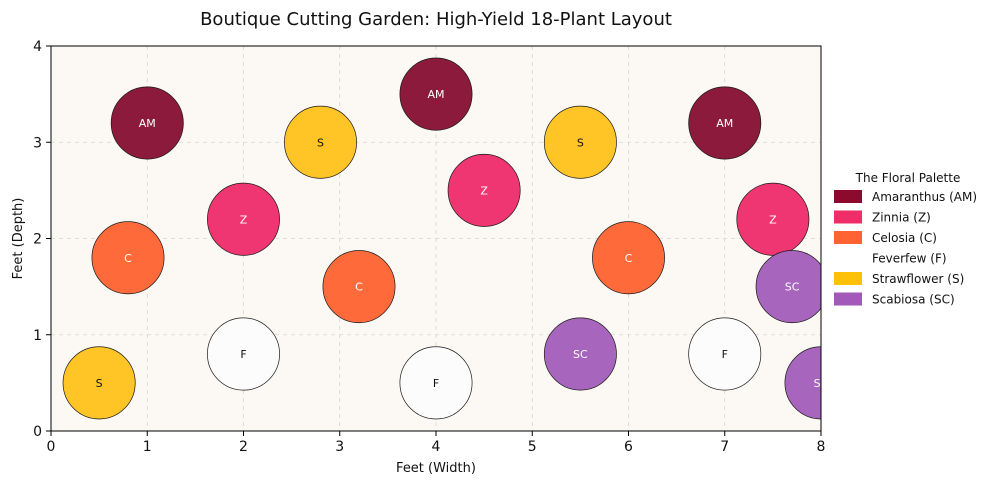 This screenshot has height=486, width=998. I want to click on legend-label: Feverfew (F), so click(909, 259).